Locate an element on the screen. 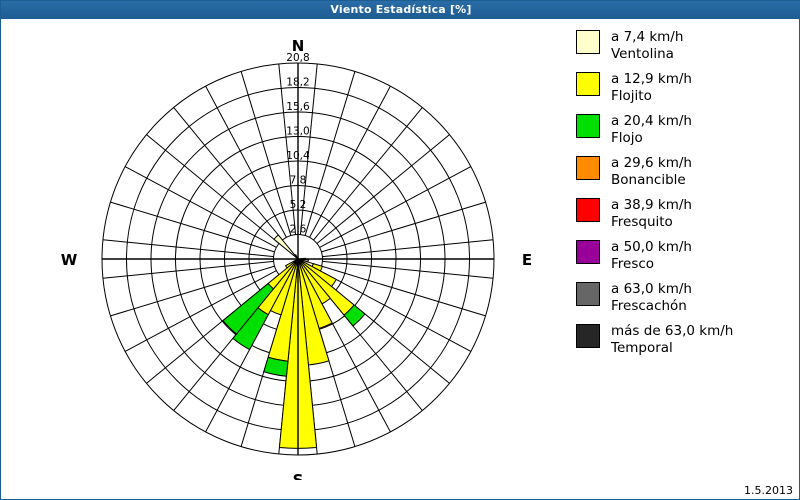  legend-speed-range: a 50,0 km/h is located at coordinates (651, 247).